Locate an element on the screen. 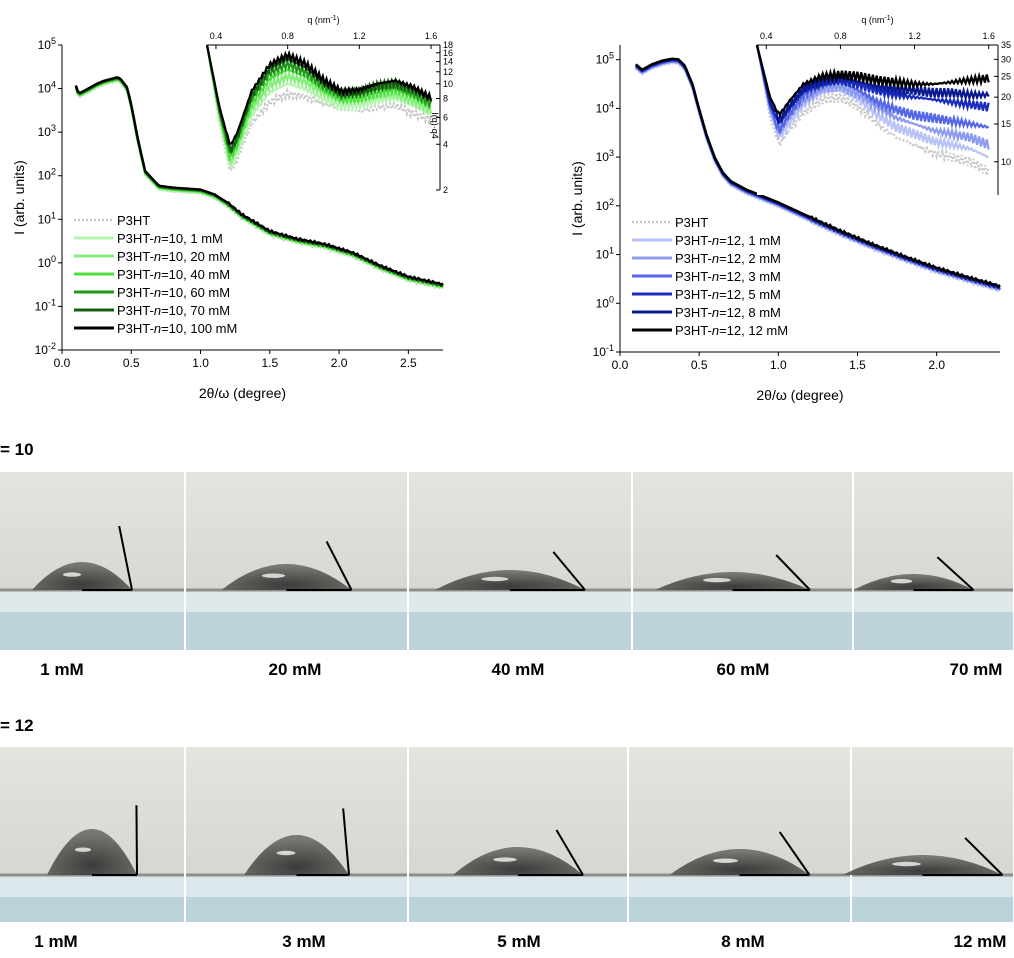  caption-n10-2: 20 mM is located at coordinates (295, 669).